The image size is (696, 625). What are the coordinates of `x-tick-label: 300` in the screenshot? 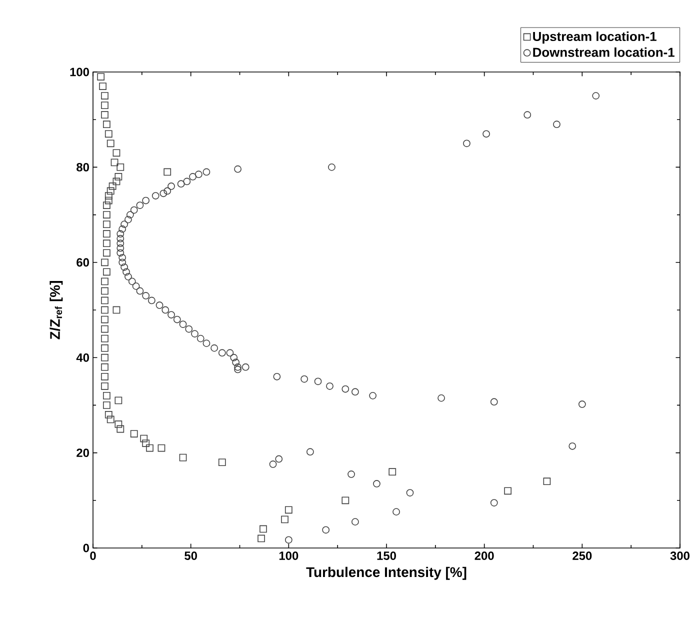 It's located at (680, 556).